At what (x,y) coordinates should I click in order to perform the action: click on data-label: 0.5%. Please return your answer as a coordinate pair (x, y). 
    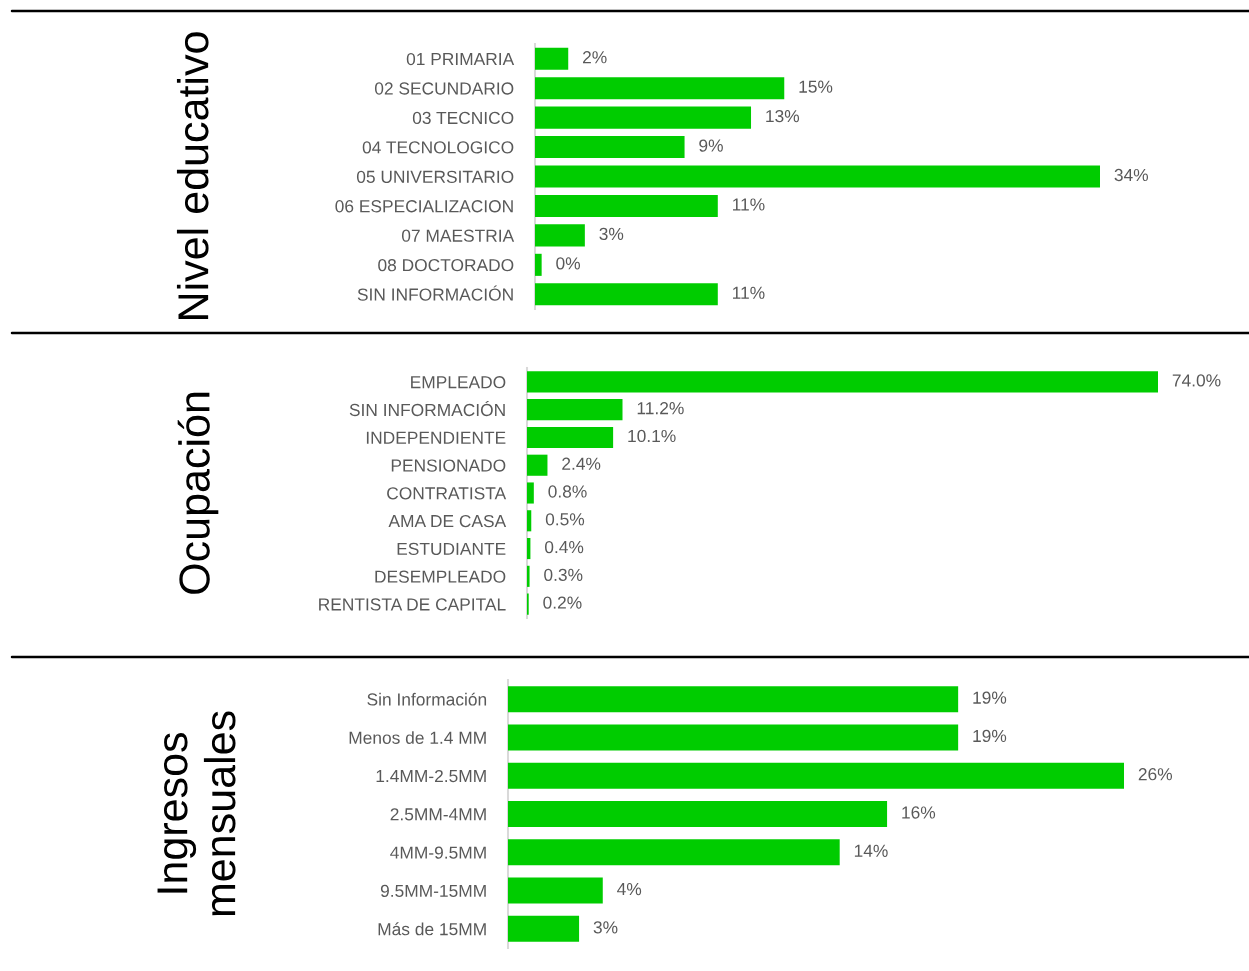
    Looking at the image, I should click on (565, 519).